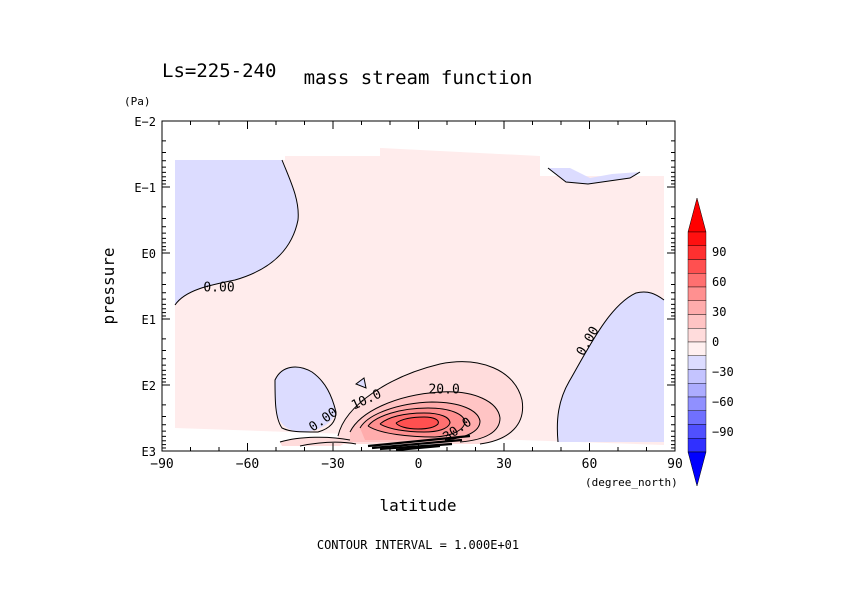  Describe the element at coordinates (418, 78) in the screenshot. I see `chart-title: mass stream function` at that location.